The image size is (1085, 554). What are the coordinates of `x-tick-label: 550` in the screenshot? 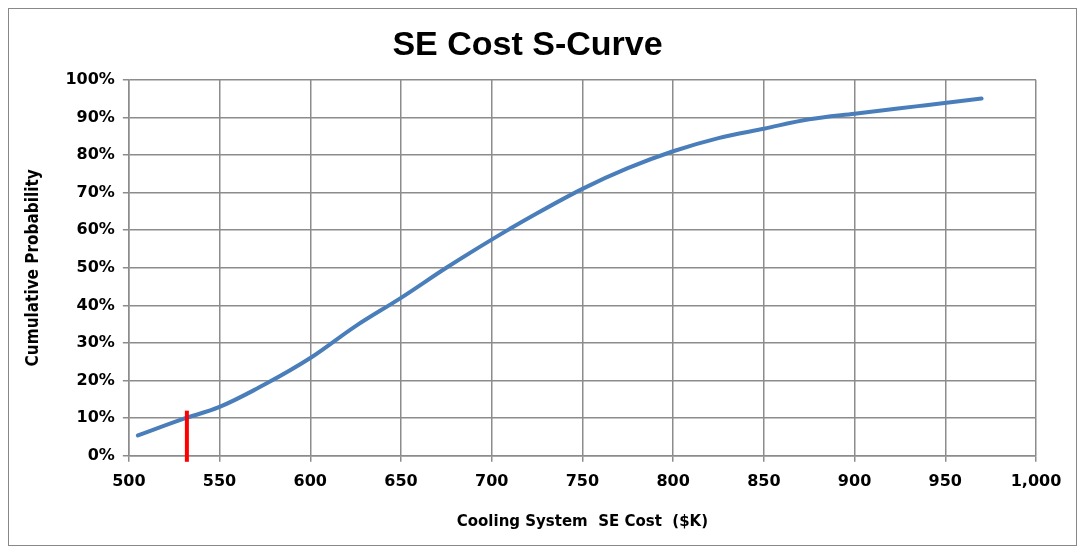 It's located at (219, 480).